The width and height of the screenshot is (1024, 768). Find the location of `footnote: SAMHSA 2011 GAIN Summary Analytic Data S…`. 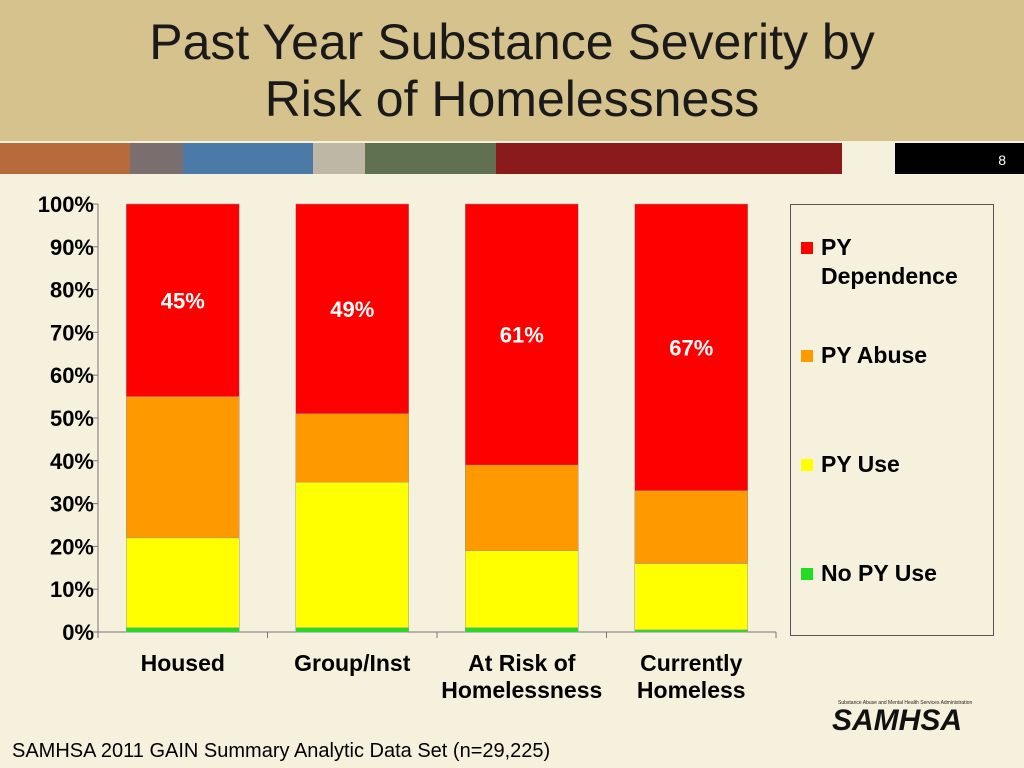

footnote: SAMHSA 2011 GAIN Summary Analytic Data S… is located at coordinates (281, 751).